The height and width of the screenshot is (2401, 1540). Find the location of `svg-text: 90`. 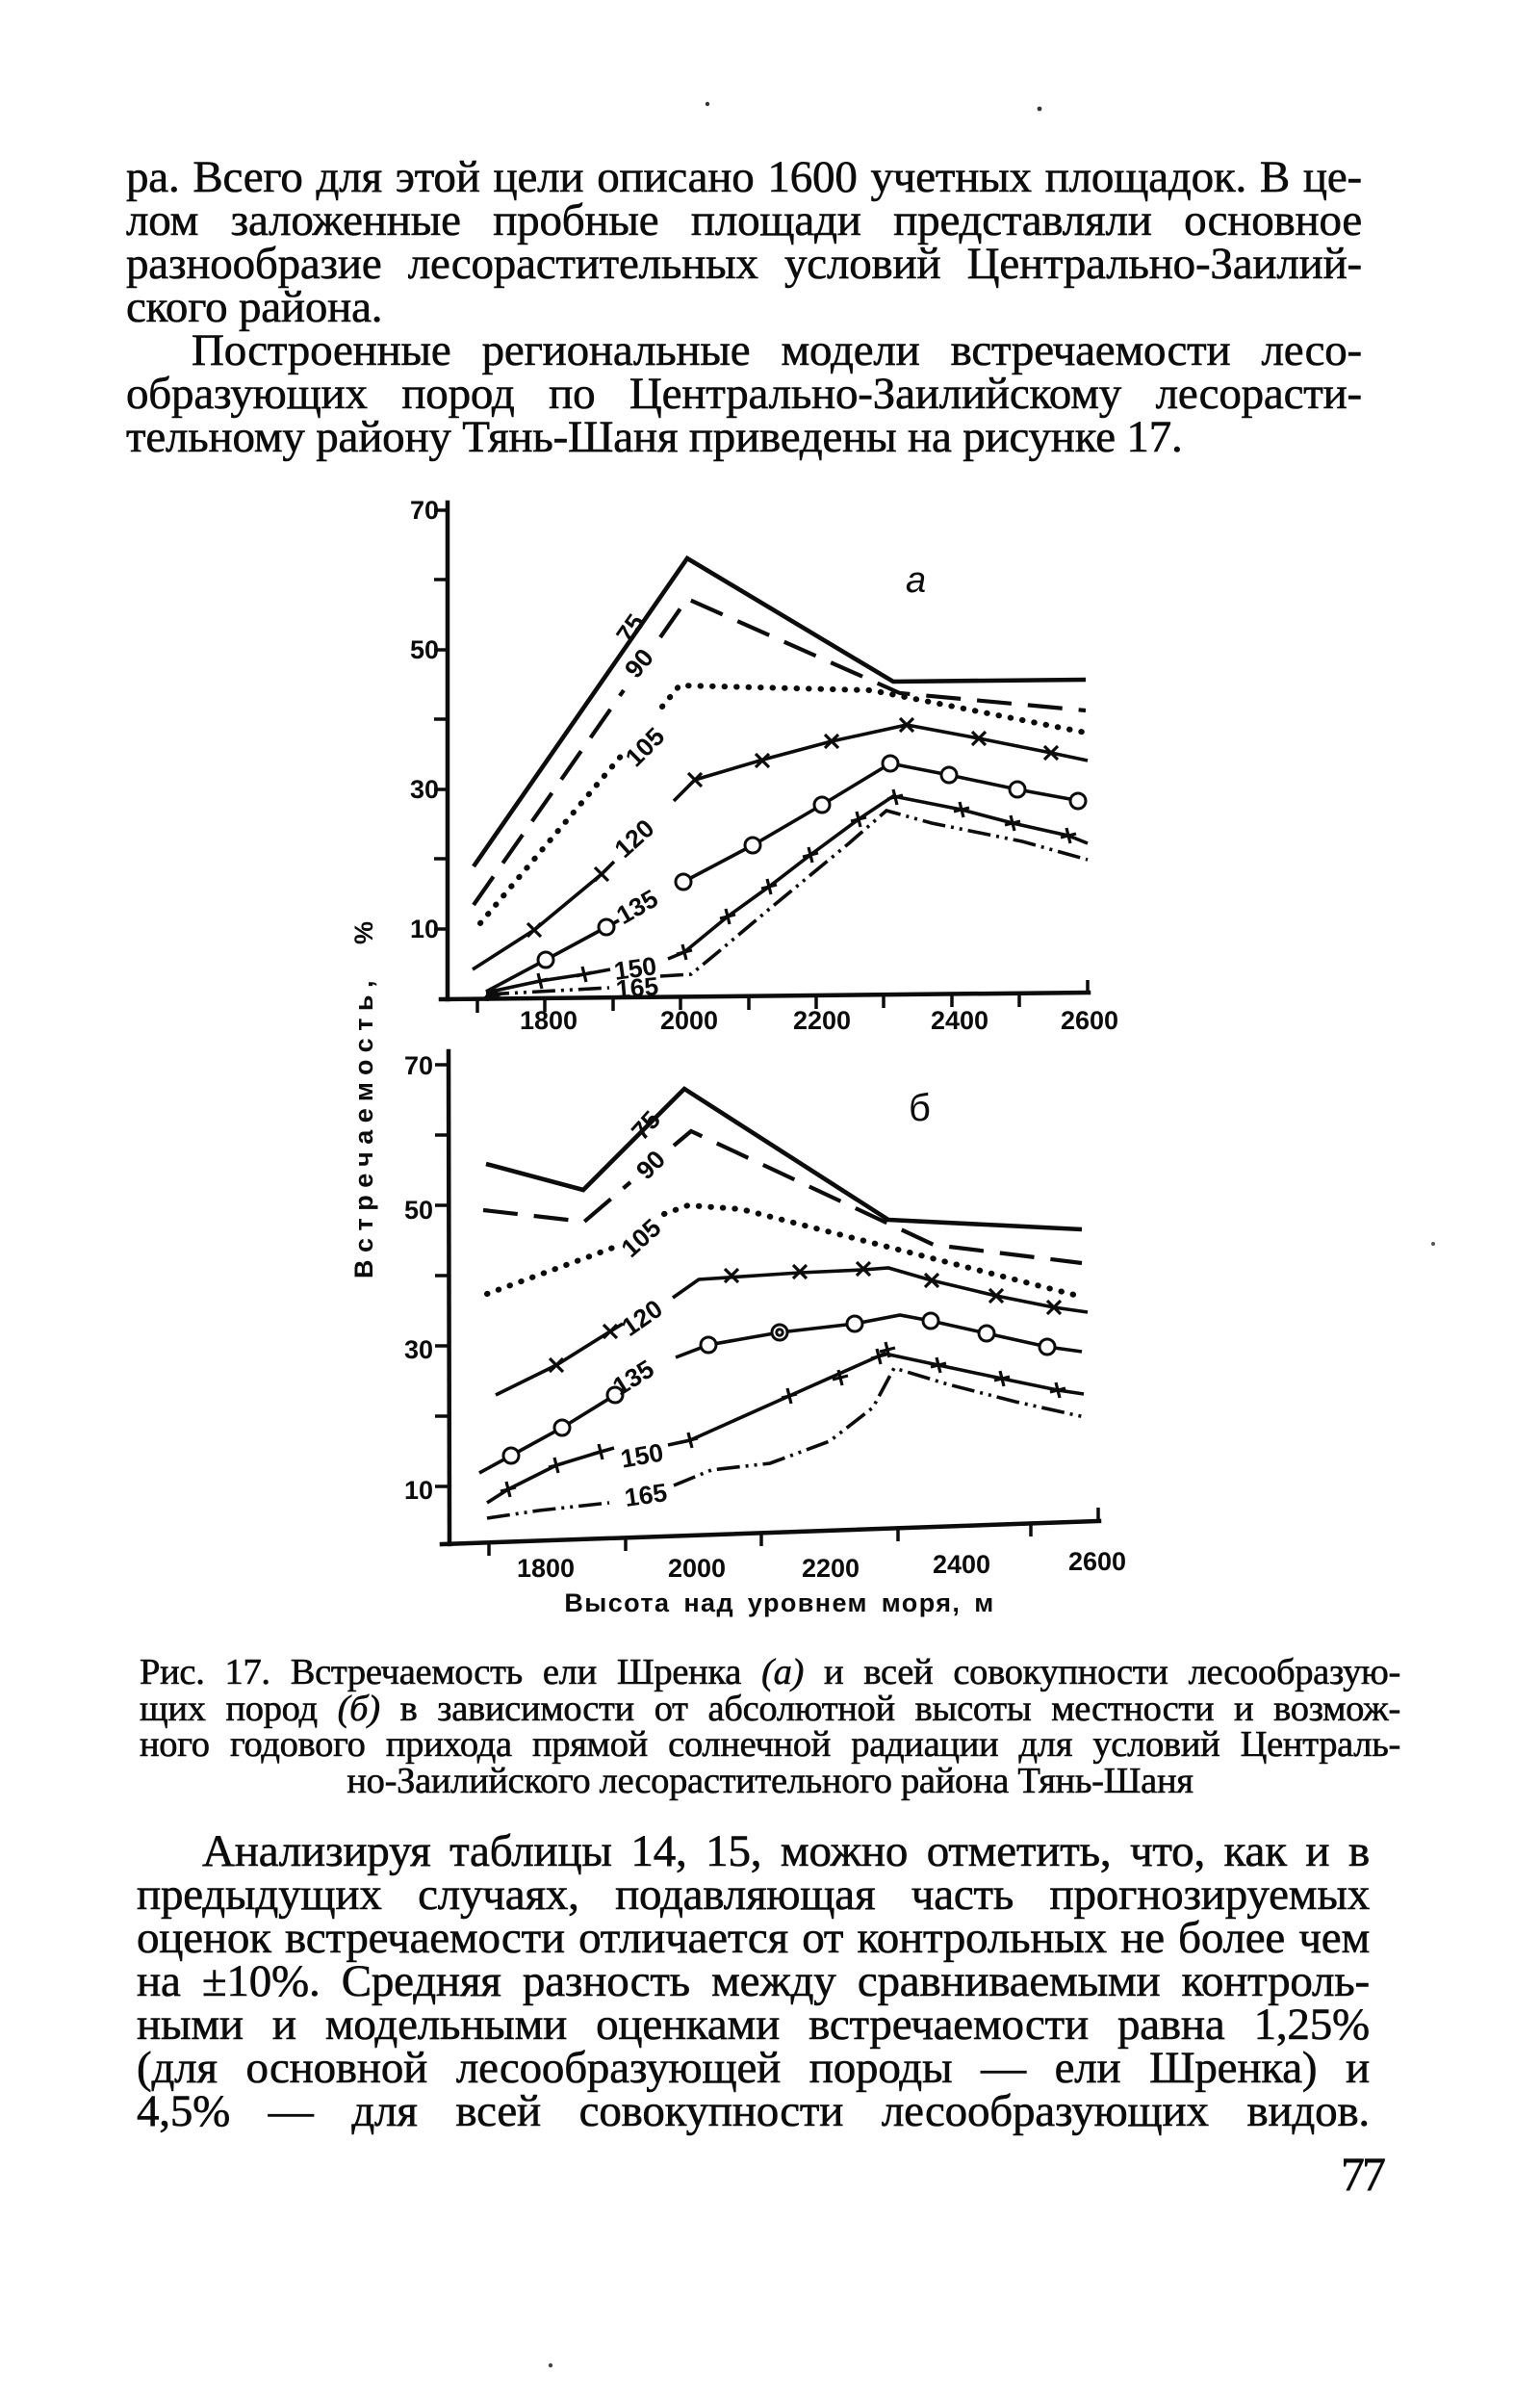

svg-text: 90 is located at coordinates (650, 1165).